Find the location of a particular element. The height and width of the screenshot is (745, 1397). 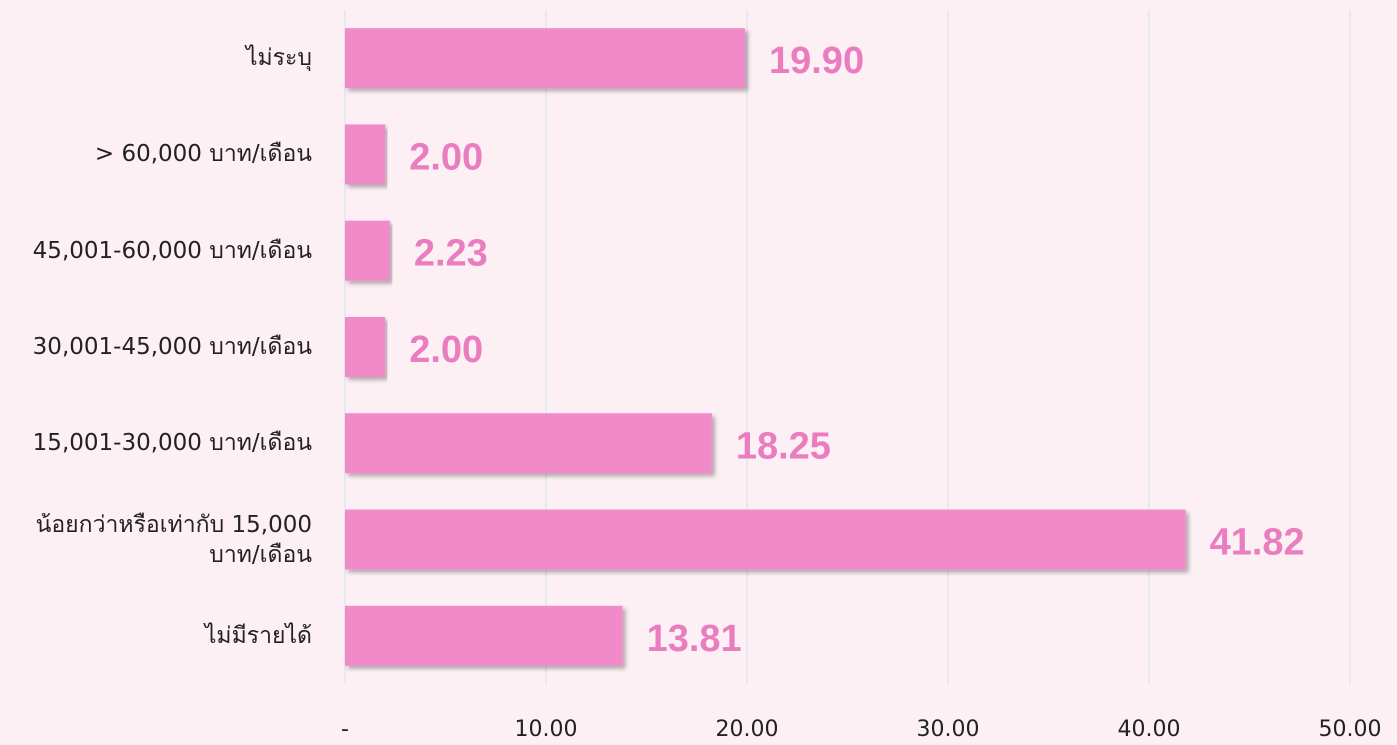

y-tick-label: > 60,000 บาท/เดือน is located at coordinates (203, 154).